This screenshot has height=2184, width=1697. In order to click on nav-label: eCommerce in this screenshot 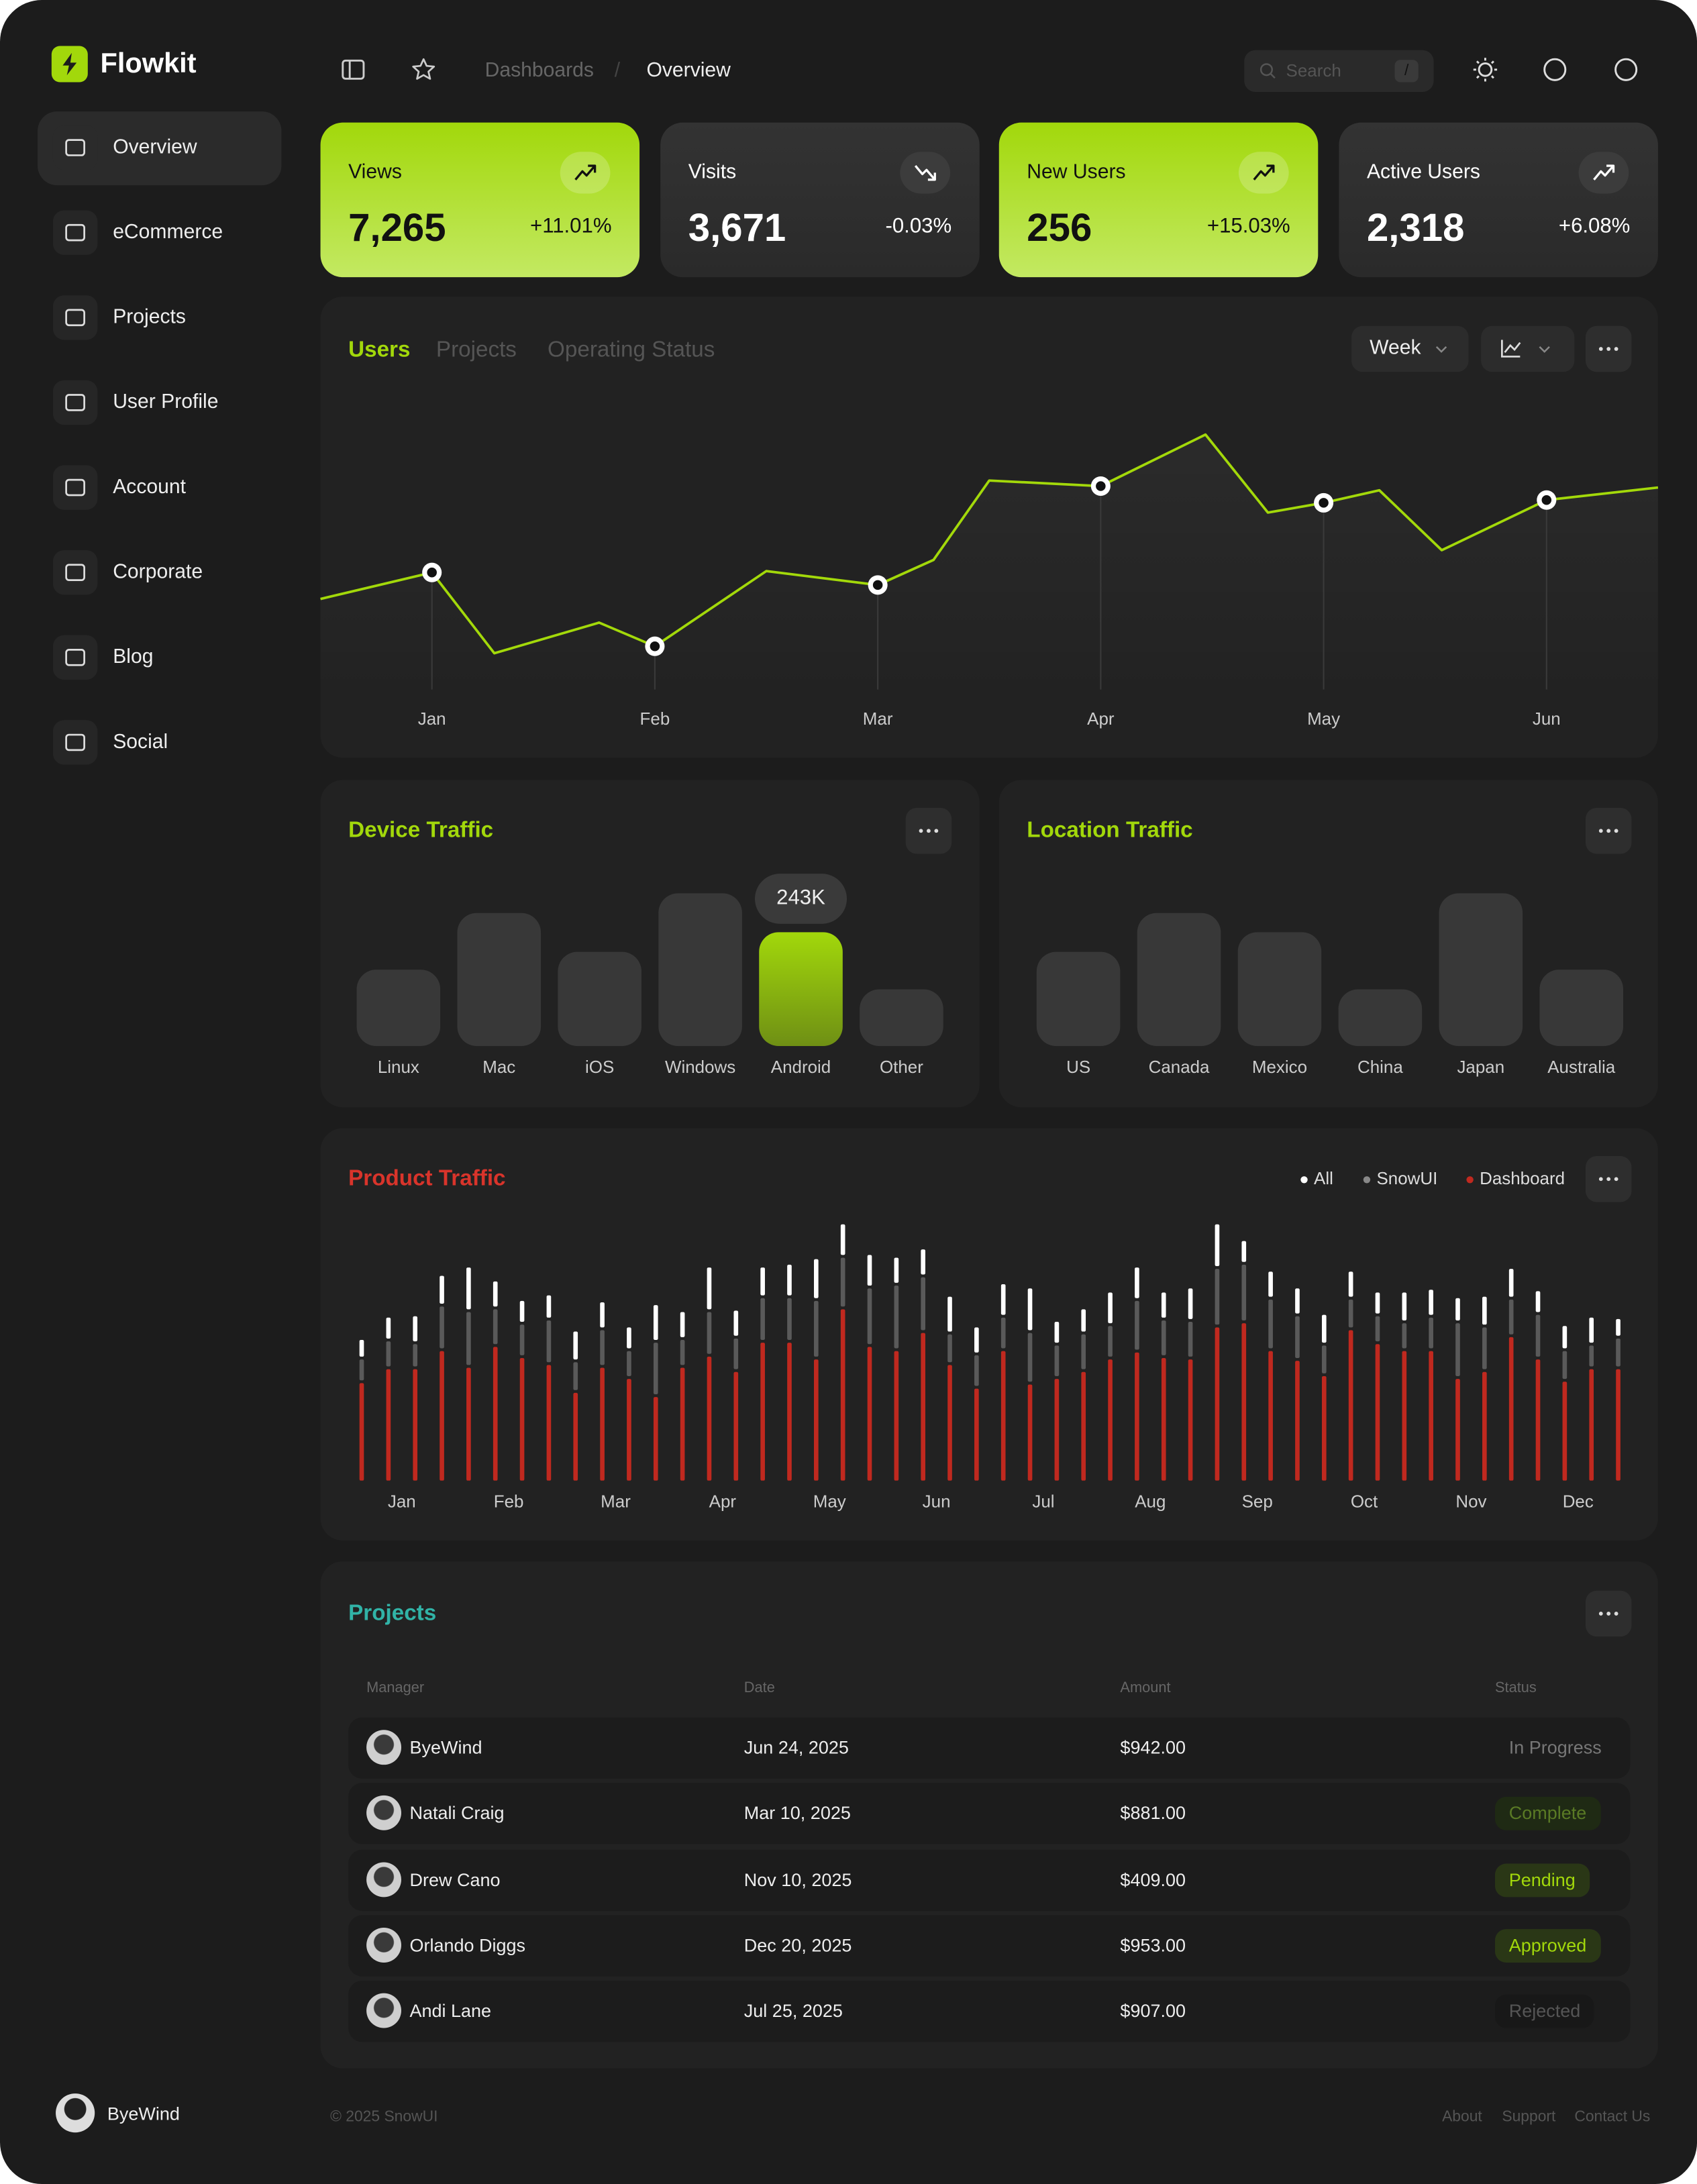, I will do `click(168, 233)`.